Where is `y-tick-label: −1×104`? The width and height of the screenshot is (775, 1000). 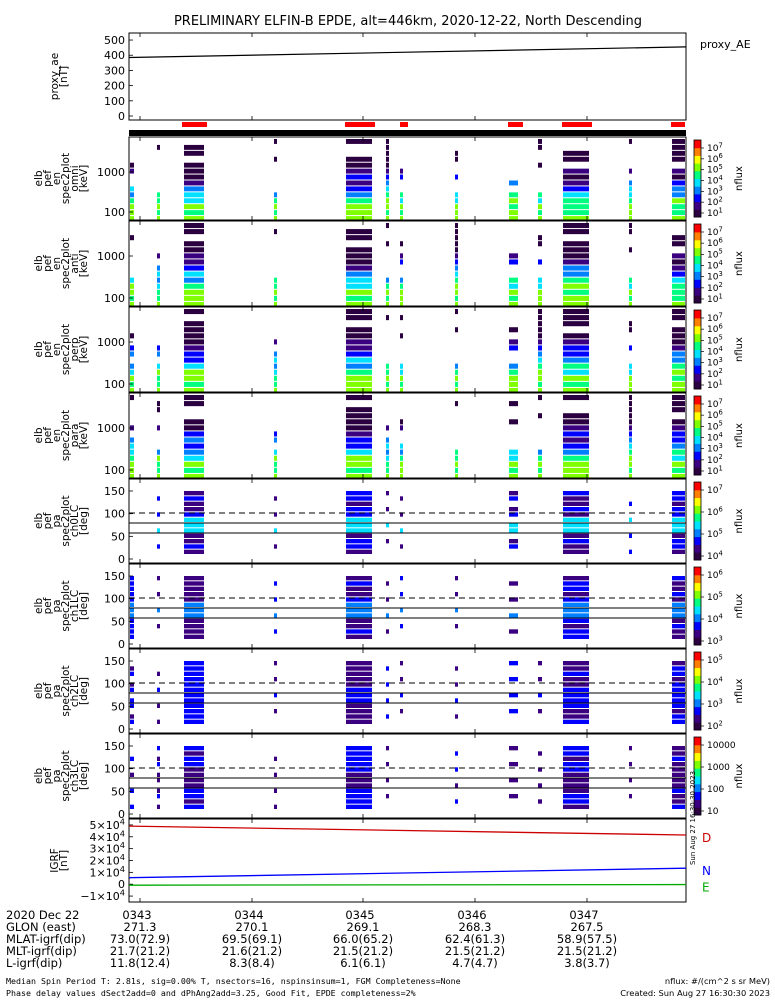 y-tick-label: −1×104 is located at coordinates (102, 895).